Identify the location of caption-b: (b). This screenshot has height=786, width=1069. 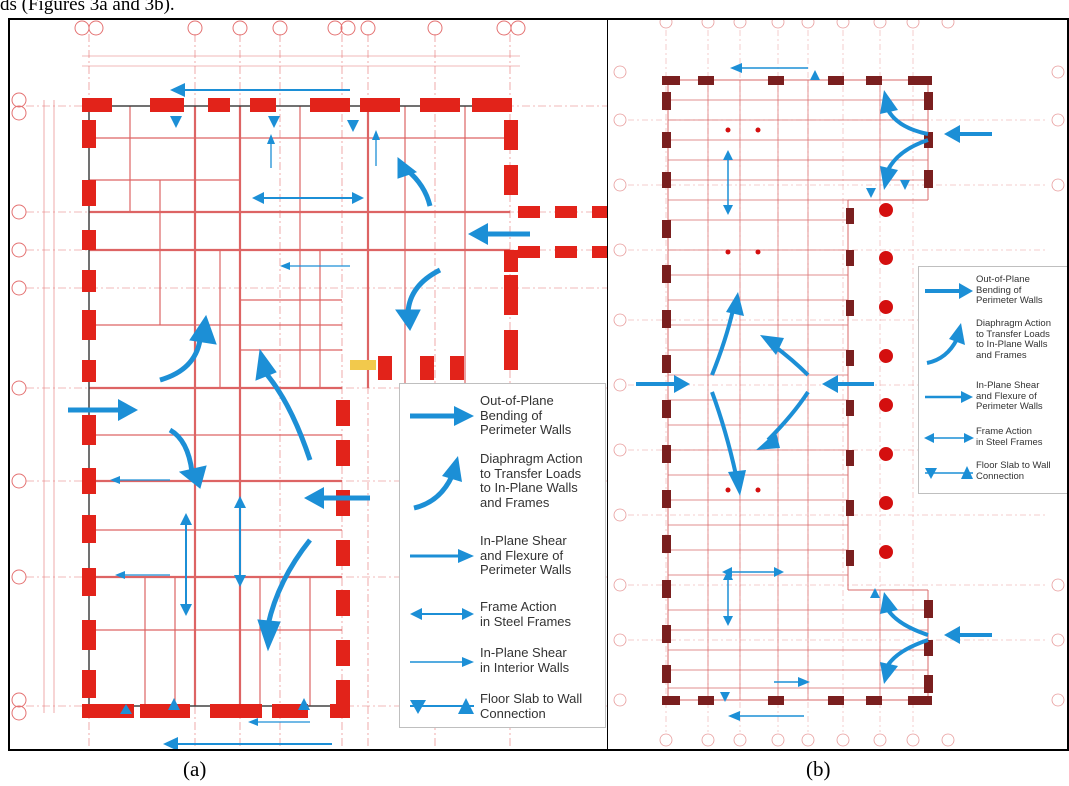
(818, 769).